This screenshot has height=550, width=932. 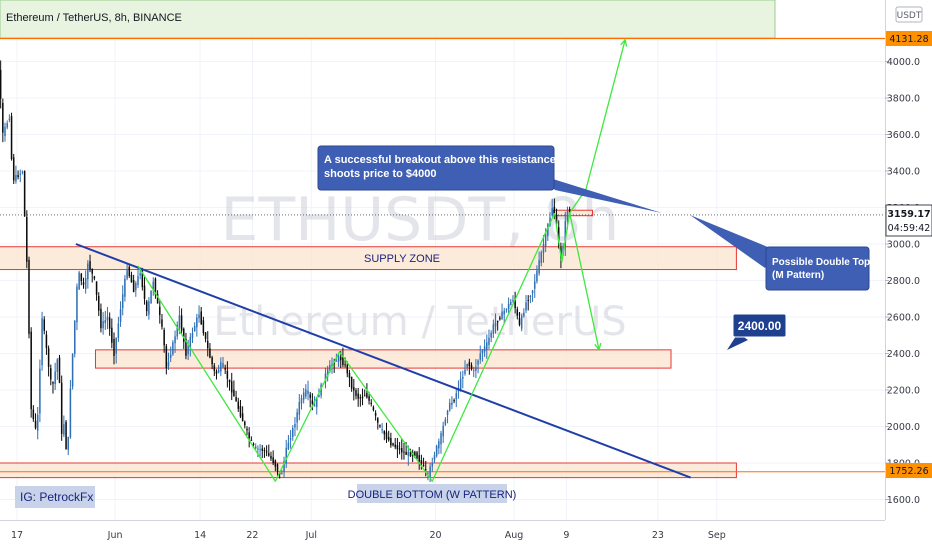 I want to click on x-tick-label: 23, so click(x=658, y=535).